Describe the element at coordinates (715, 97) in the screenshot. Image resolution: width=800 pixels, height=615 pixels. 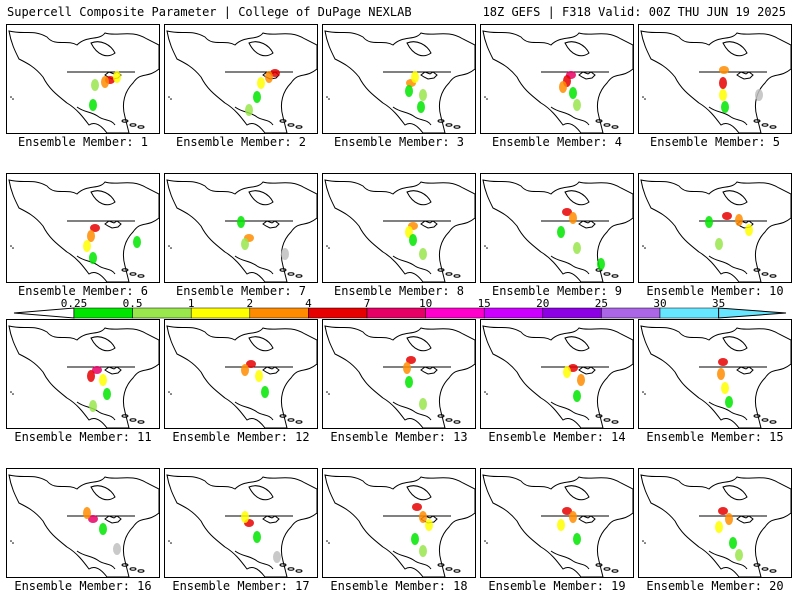
I see `ensemble-member-panel: Ensemble Member: 5` at that location.